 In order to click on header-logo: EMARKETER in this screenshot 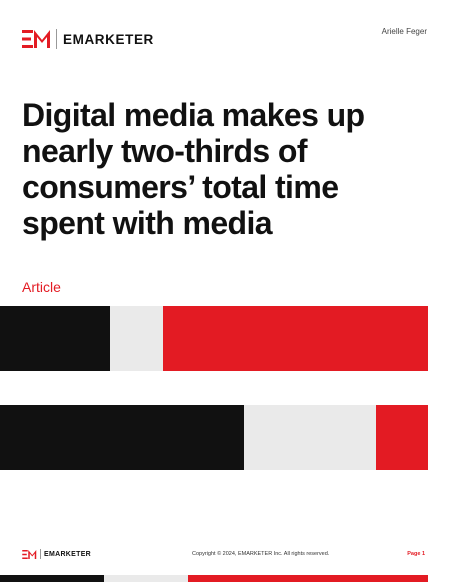, I will do `click(88, 39)`.